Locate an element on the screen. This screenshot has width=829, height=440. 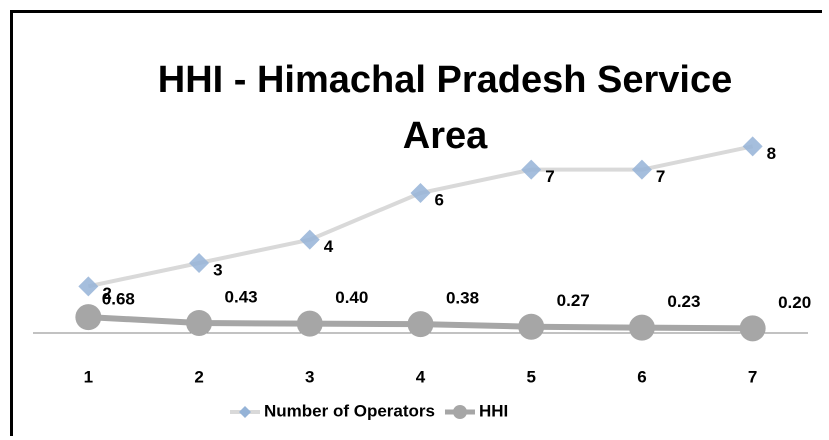
data-label: 4 is located at coordinates (329, 246).